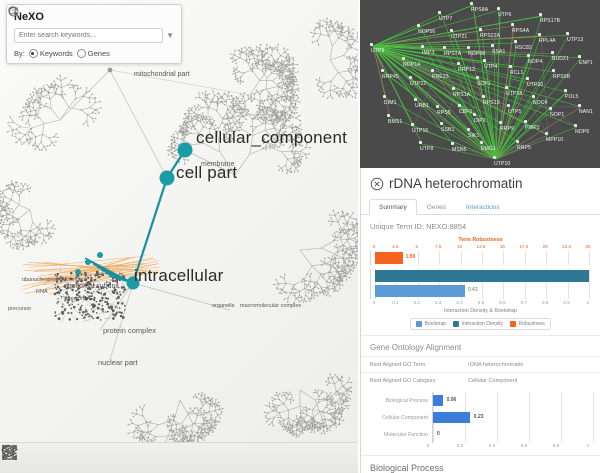 This screenshot has width=600, height=473. What do you see at coordinates (405, 417) in the screenshot?
I see `go-category-label: Cellular Component` at bounding box center [405, 417].